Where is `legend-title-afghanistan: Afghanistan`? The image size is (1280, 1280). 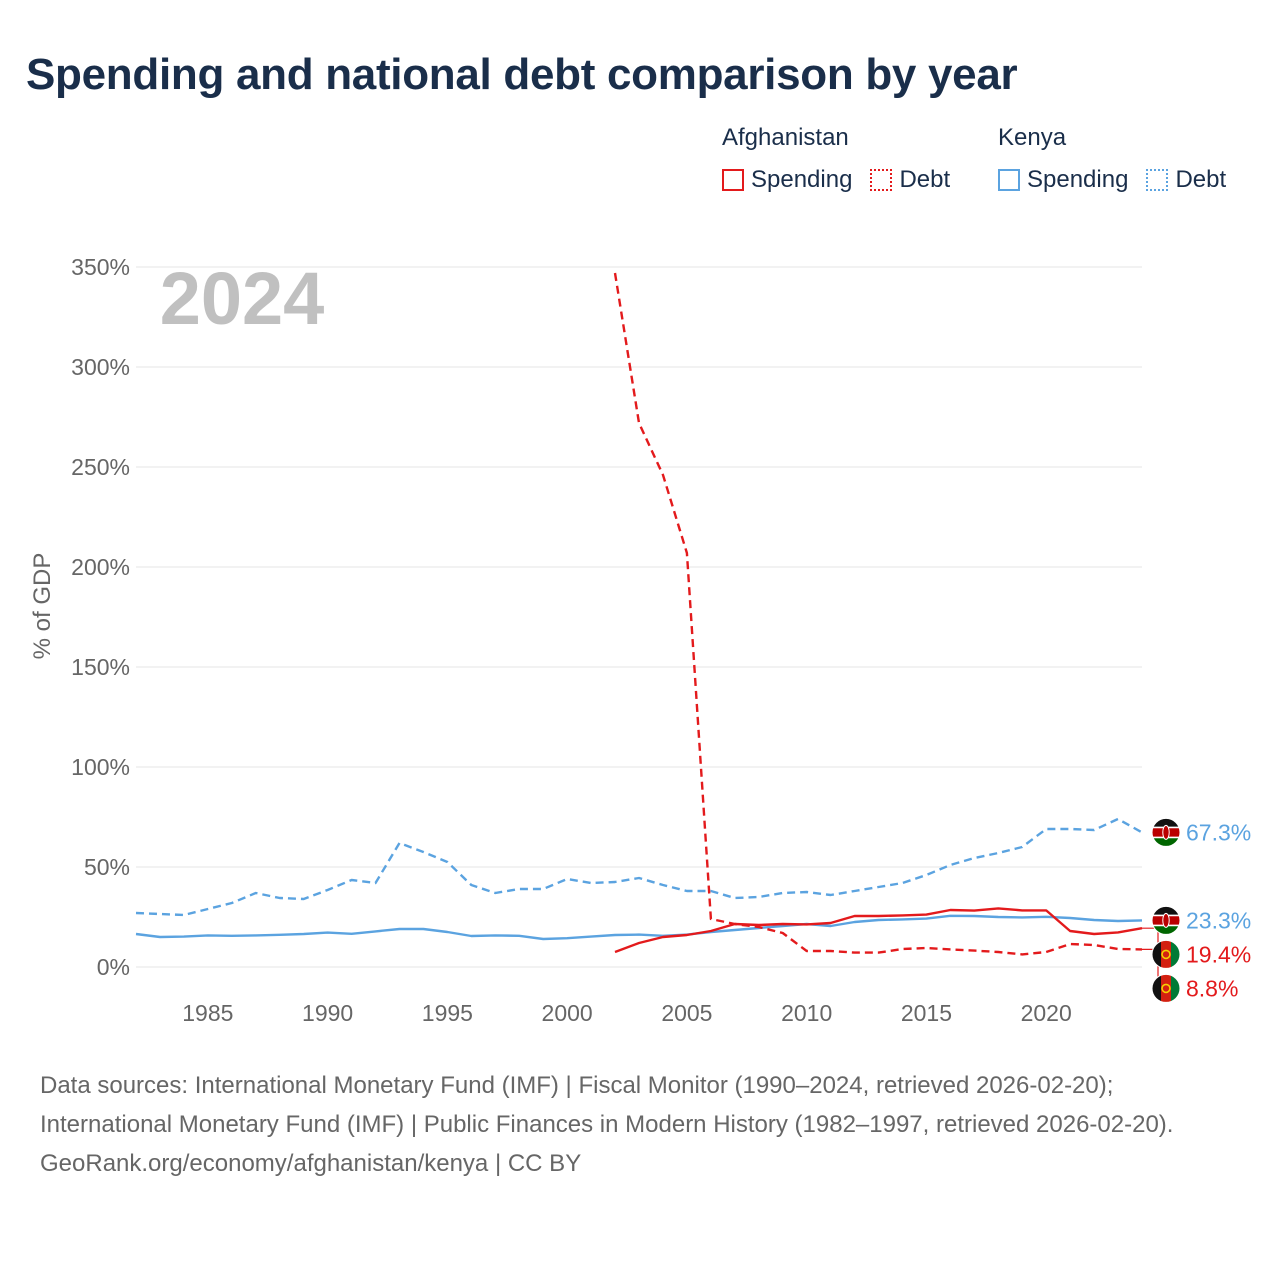 legend-title-afghanistan: Afghanistan is located at coordinates (785, 137).